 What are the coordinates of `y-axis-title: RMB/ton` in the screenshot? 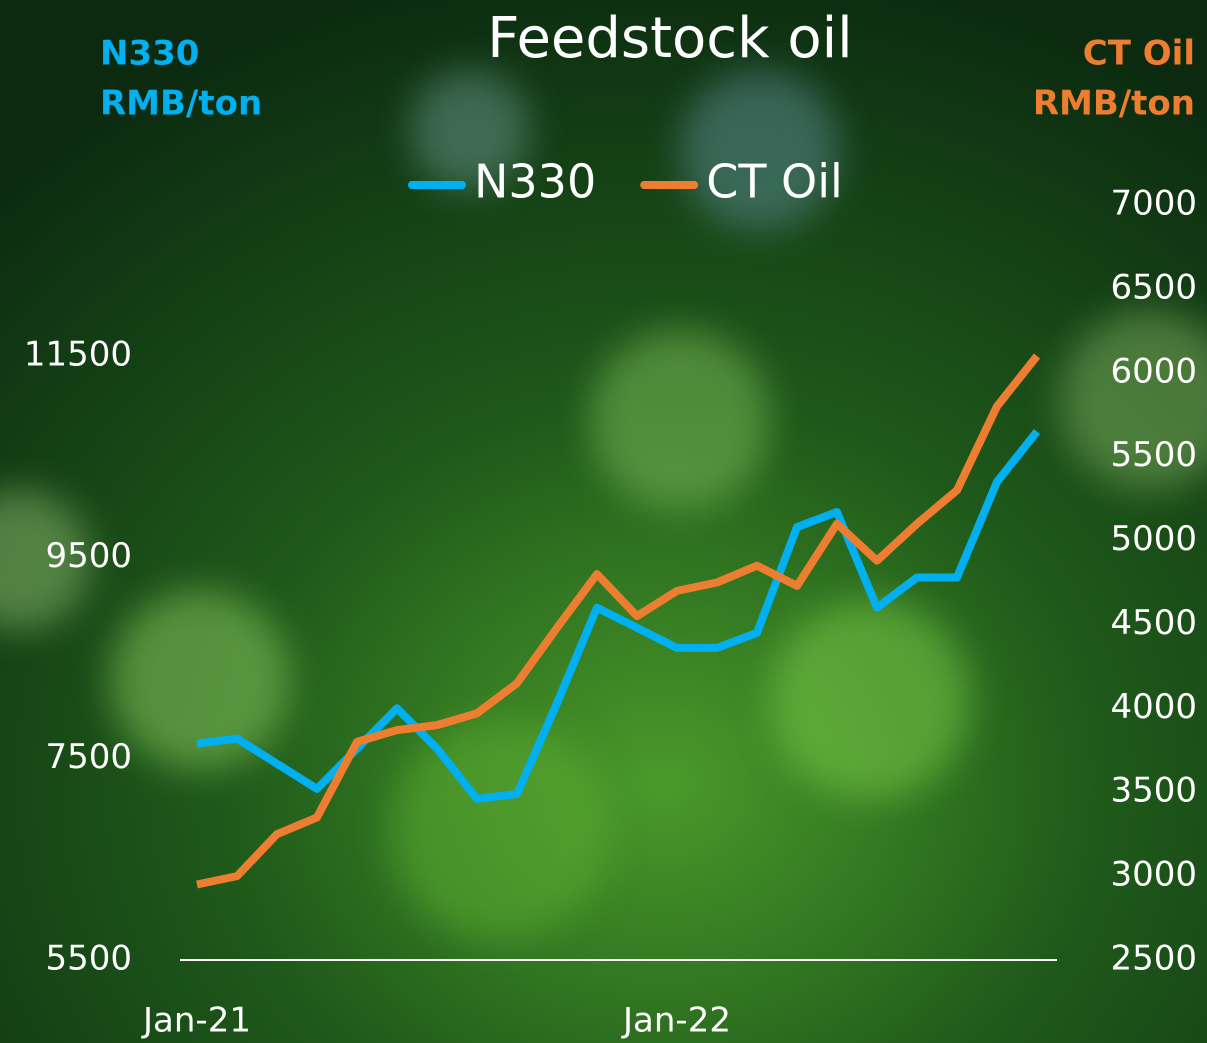 It's located at (181, 104).